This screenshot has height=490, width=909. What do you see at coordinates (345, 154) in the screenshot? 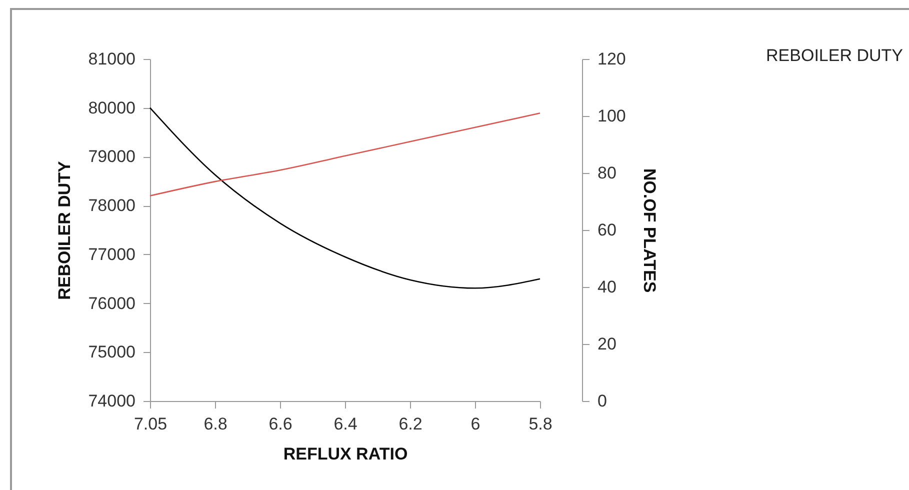
I see `line-series` at bounding box center [345, 154].